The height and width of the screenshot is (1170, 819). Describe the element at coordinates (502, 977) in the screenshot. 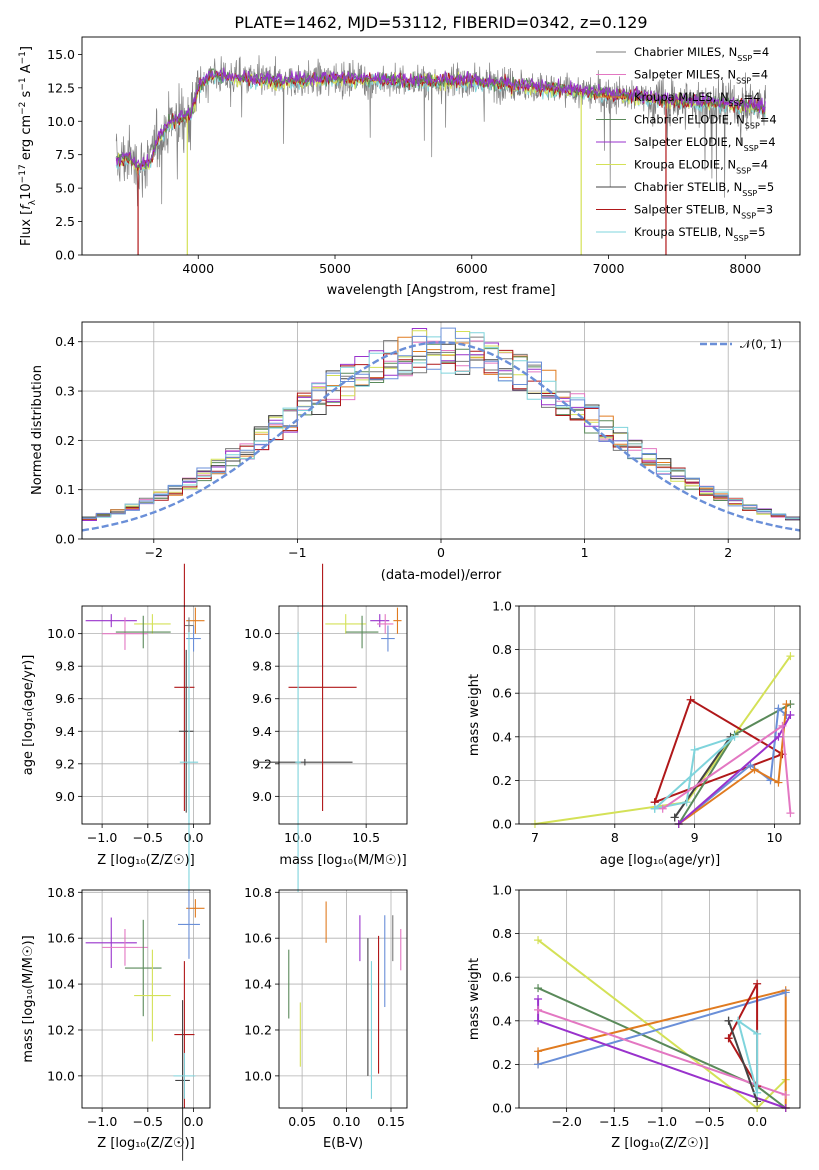

I see `y-tick-label: 0.6` at that location.